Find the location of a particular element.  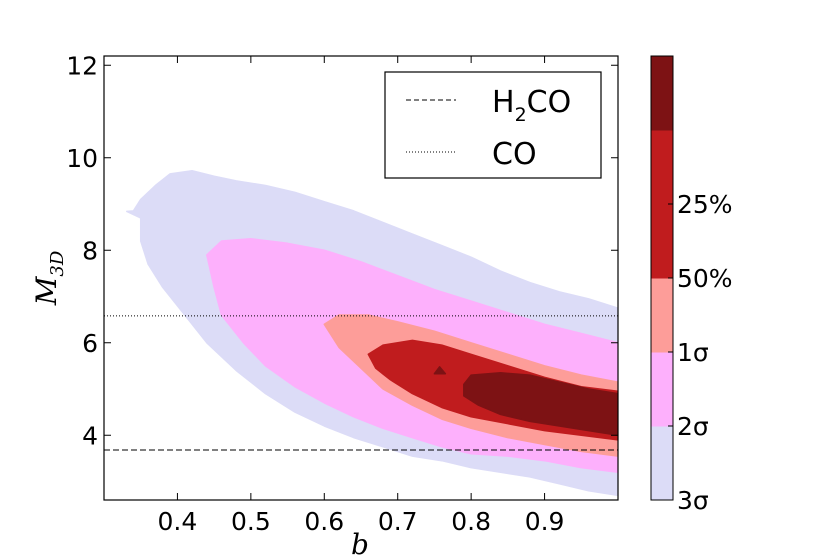

x-tick-label: 0.5 is located at coordinates (251, 521).